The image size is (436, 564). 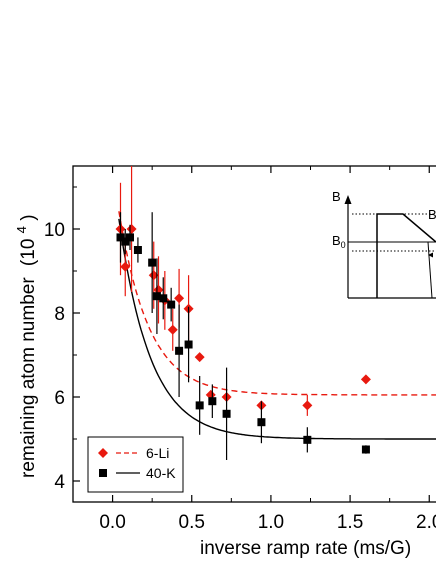 I want to click on x-tick-label: 1.0, so click(x=271, y=522).